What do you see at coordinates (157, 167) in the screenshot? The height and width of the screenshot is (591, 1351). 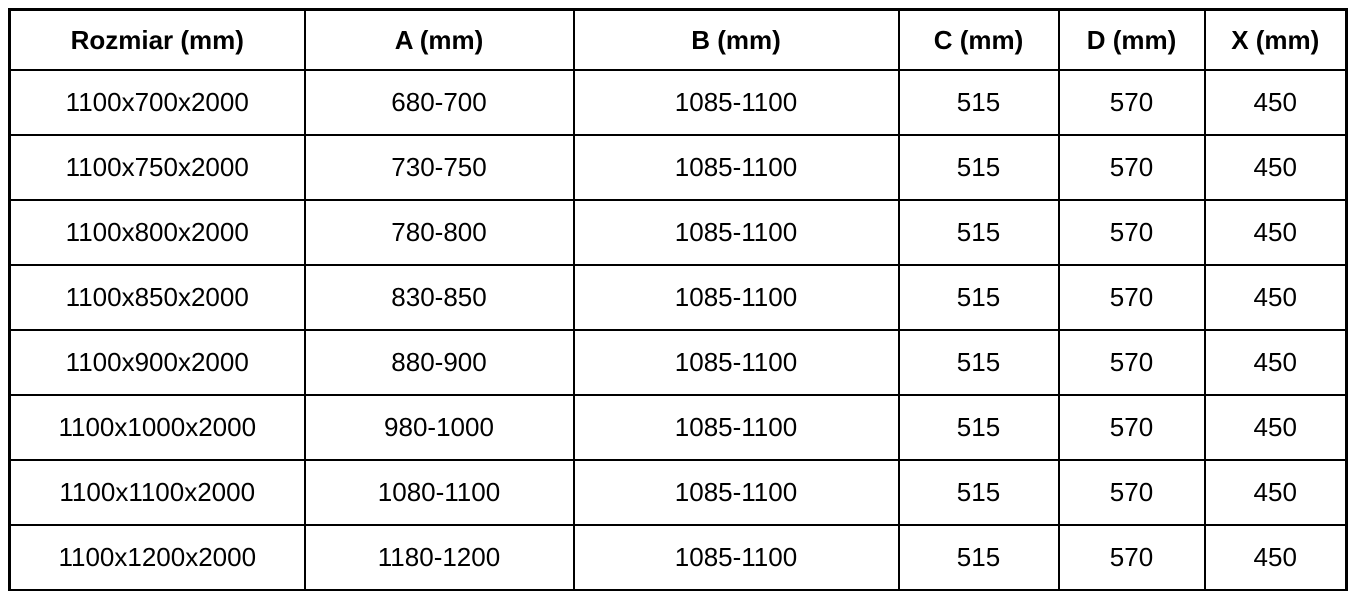 I see `cell-rozmiar: 1100x750x2000` at bounding box center [157, 167].